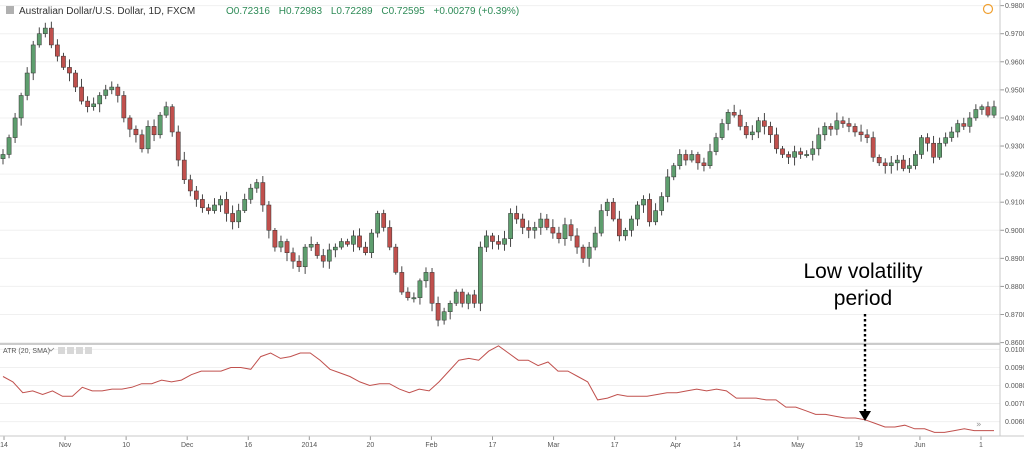 This screenshot has height=452, width=1024. Describe the element at coordinates (88, 350) in the screenshot. I see `indicator-close-icon` at that location.